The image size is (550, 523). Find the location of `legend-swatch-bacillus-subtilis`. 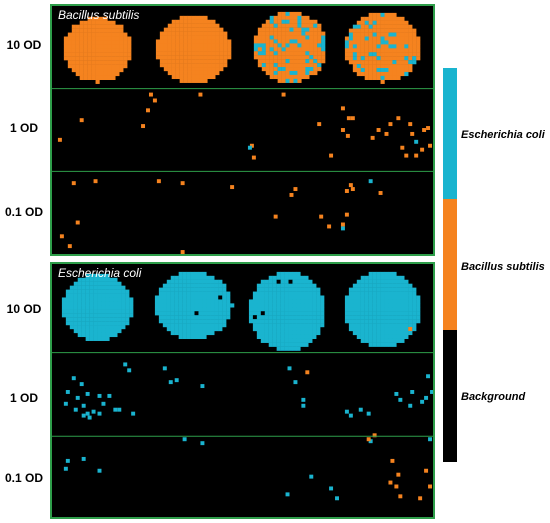

legend-swatch-bacillus-subtilis is located at coordinates (450, 264).